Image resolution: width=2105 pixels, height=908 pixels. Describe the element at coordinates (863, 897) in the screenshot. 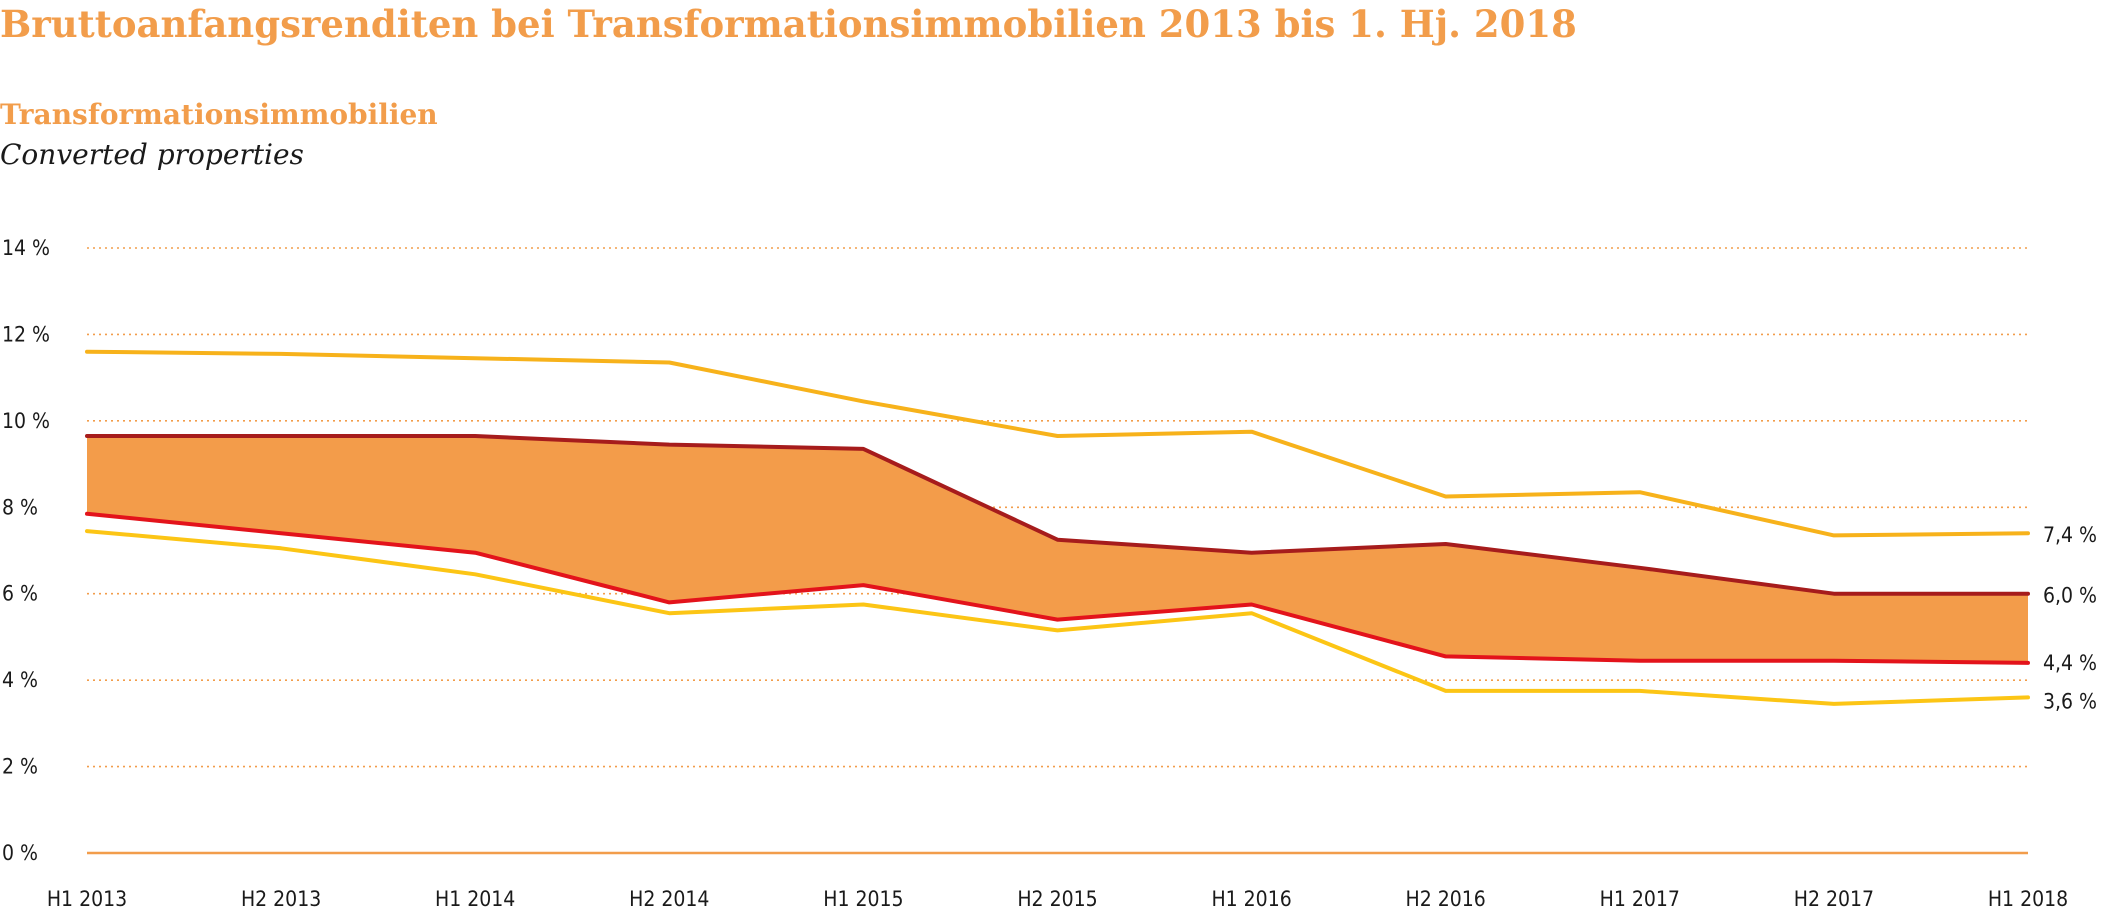

I see `x-tick-label: H1 2015` at that location.